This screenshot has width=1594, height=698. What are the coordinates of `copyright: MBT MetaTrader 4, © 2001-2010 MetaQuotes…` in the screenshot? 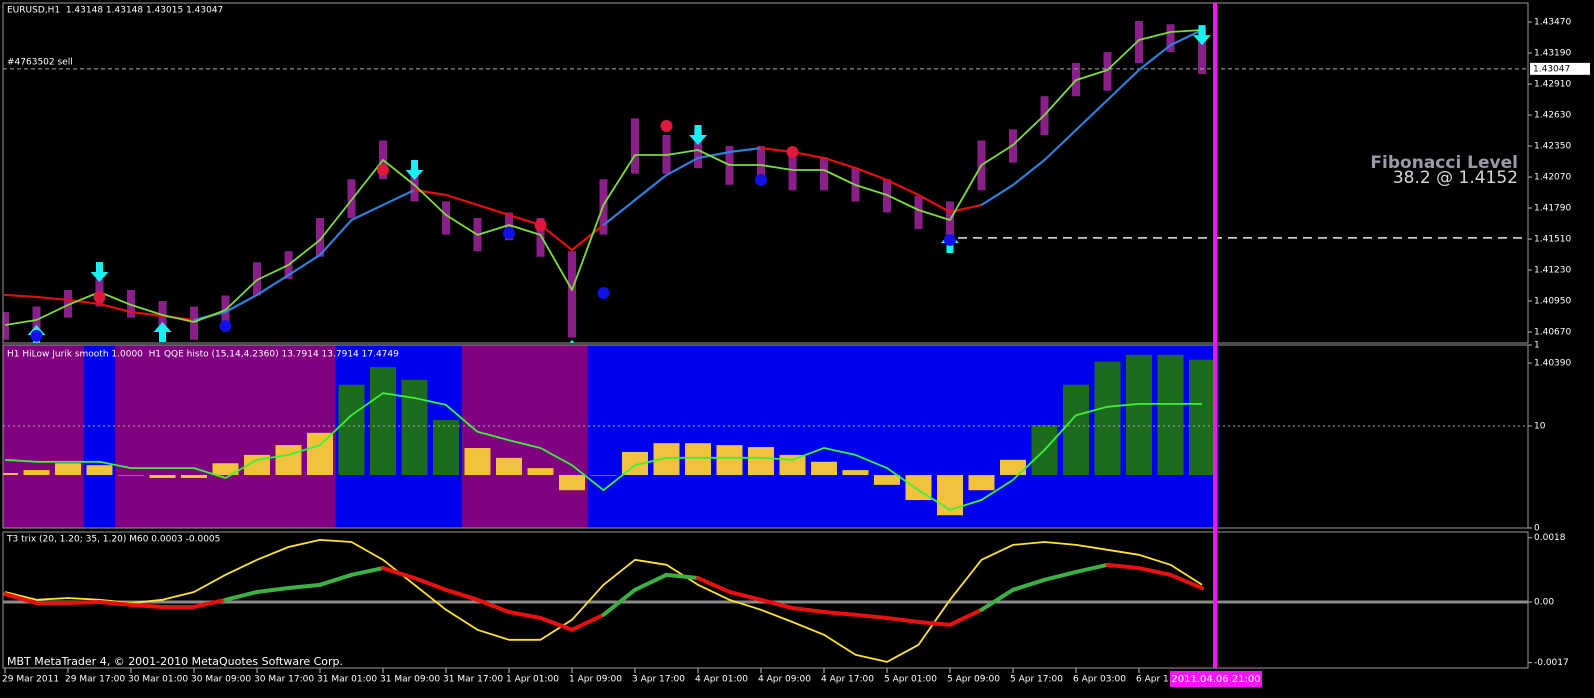 It's located at (175, 661).